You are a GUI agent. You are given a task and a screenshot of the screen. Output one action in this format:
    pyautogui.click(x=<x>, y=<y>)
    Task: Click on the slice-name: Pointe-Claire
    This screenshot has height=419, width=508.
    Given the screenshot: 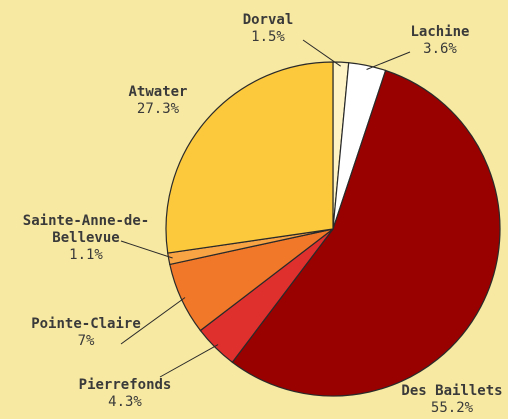 What is the action you would take?
    pyautogui.click(x=86, y=324)
    